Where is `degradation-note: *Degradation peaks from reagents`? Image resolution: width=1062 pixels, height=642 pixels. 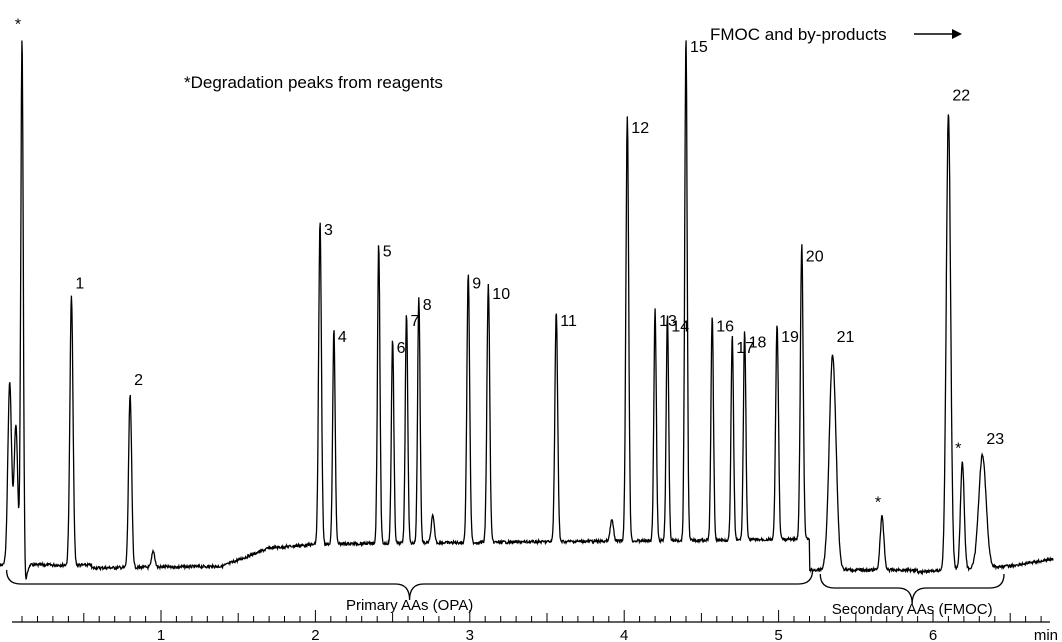
degradation-note: *Degradation peaks from reagents is located at coordinates (313, 82).